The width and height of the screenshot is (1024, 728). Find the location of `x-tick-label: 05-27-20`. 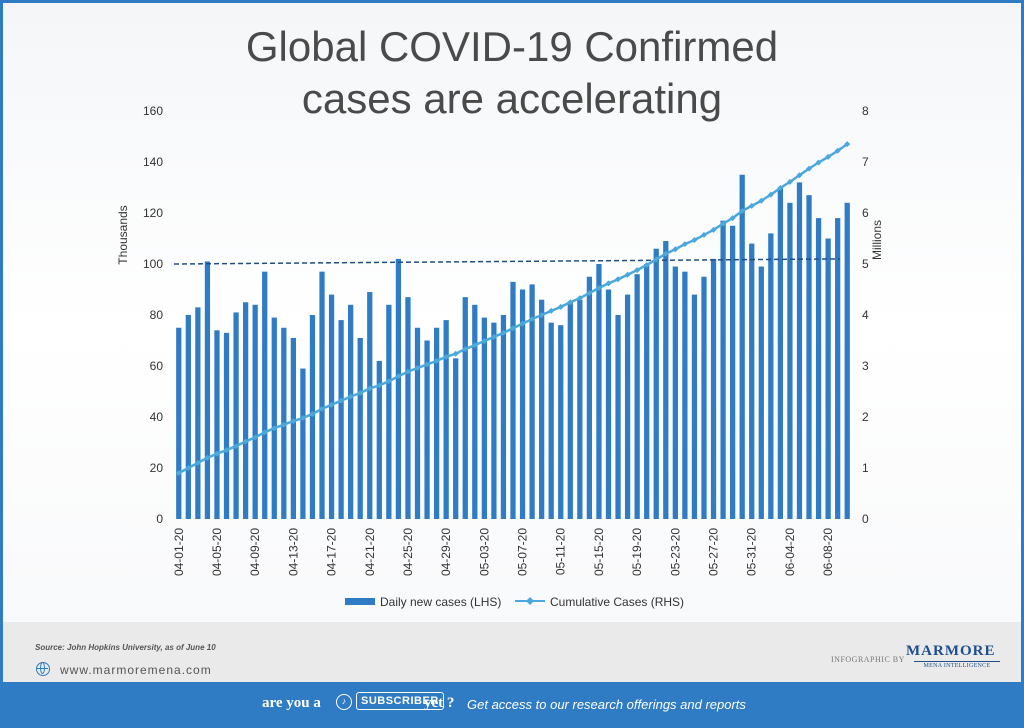

x-tick-label: 05-27-20 is located at coordinates (714, 552).